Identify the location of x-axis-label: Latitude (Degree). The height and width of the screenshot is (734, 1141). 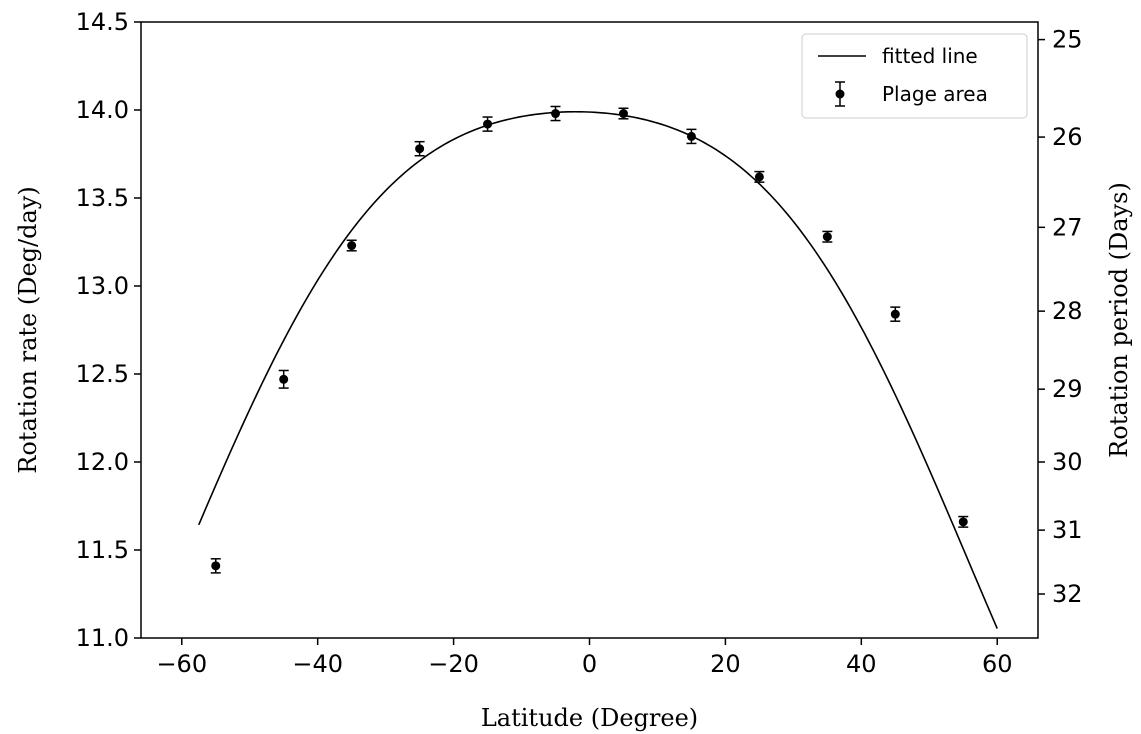
(589, 718).